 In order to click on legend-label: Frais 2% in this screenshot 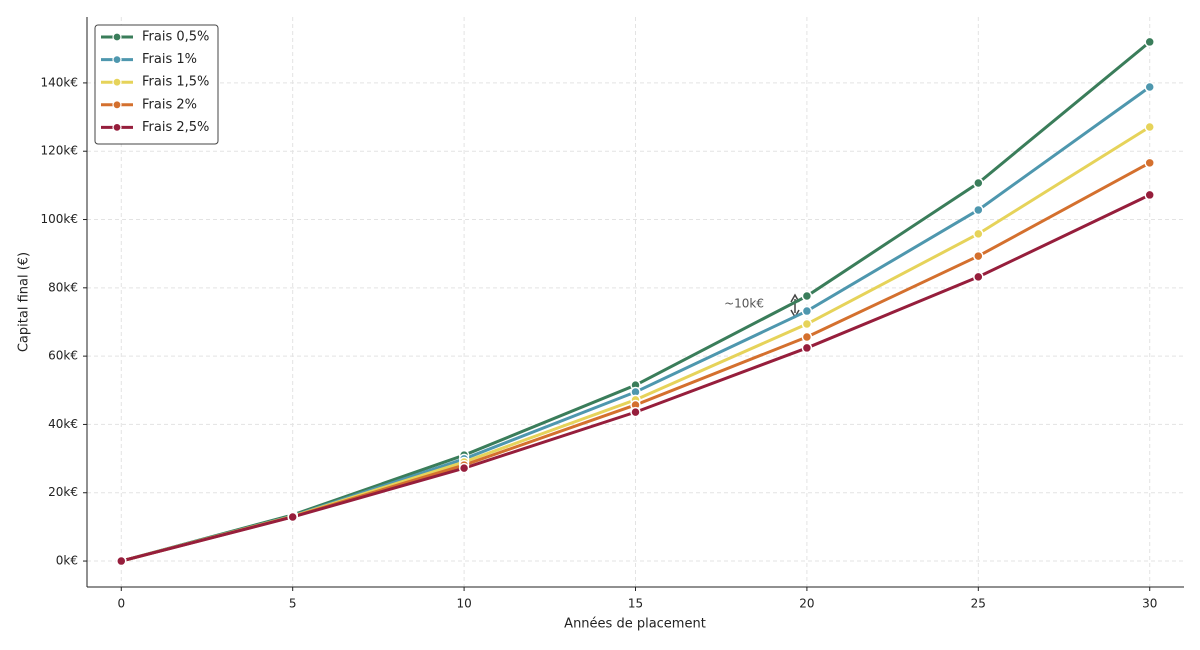, I will do `click(169, 104)`.